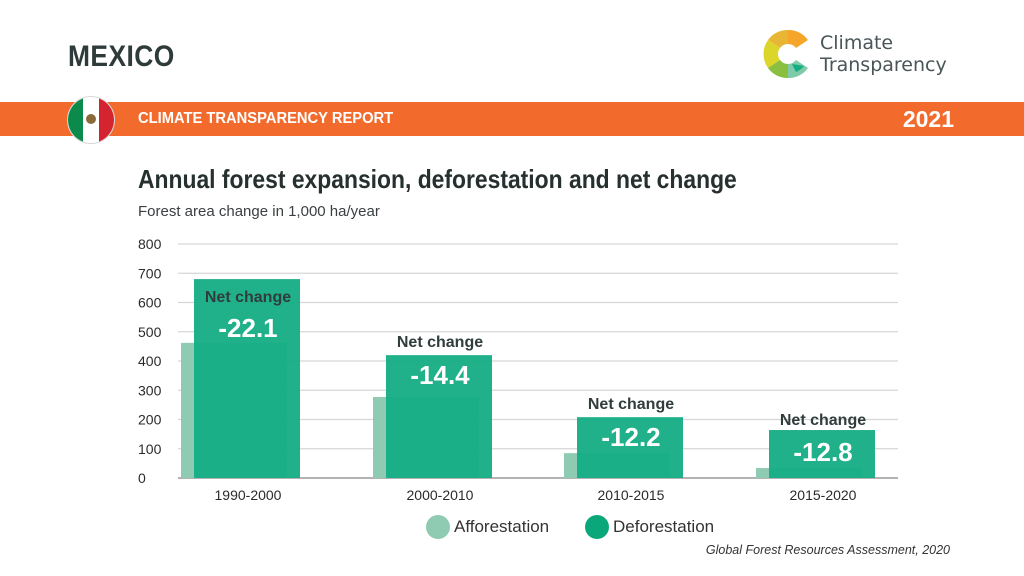  Describe the element at coordinates (512, 119) in the screenshot. I see `report-band: CLIMATE TRANSPARENCY REPORT 2021` at that location.